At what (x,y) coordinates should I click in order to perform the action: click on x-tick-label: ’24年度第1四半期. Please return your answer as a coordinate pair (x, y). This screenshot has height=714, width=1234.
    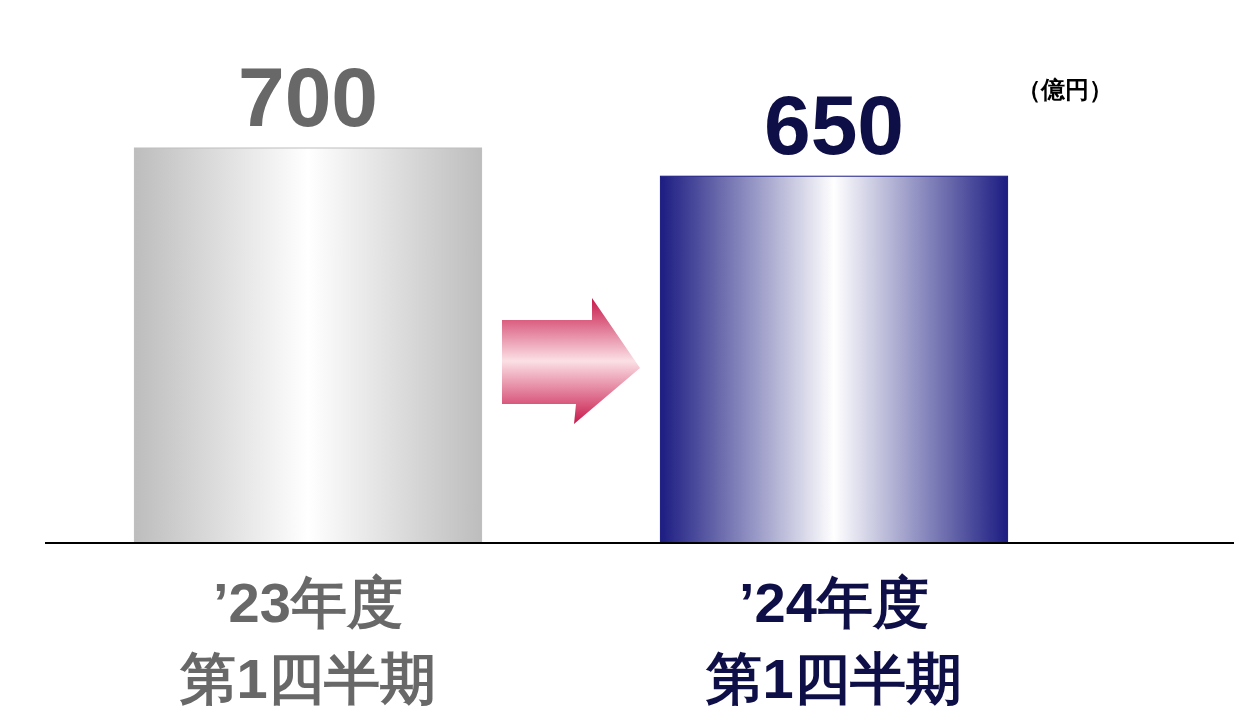
    Looking at the image, I should click on (833, 640).